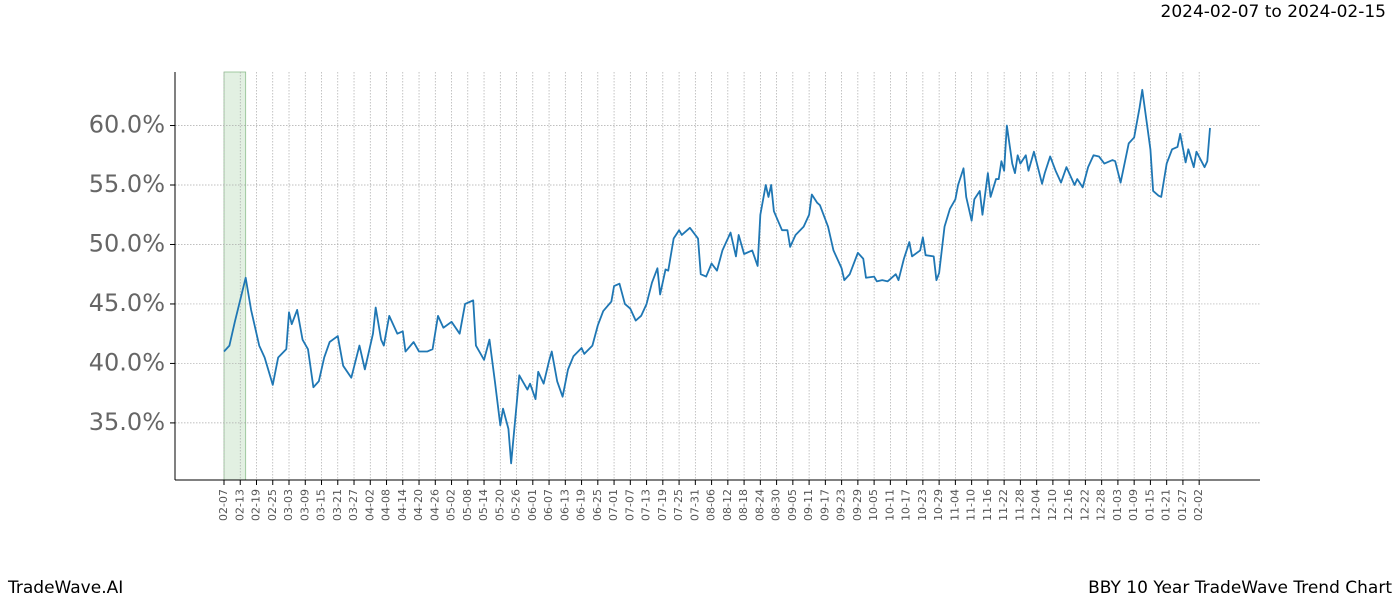 This screenshot has width=1400, height=600. Describe the element at coordinates (841, 505) in the screenshot. I see `x-tick-label: 09-23` at that location.